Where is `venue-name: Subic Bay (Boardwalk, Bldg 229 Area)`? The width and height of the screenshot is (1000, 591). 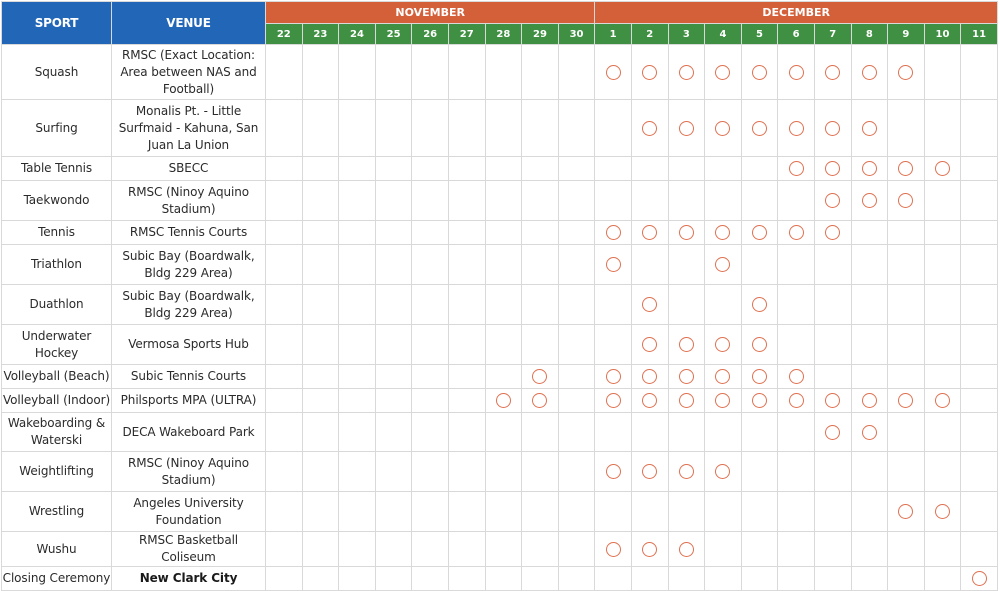 venue-name: Subic Bay (Boardwalk, Bldg 229 Area) is located at coordinates (188, 304).